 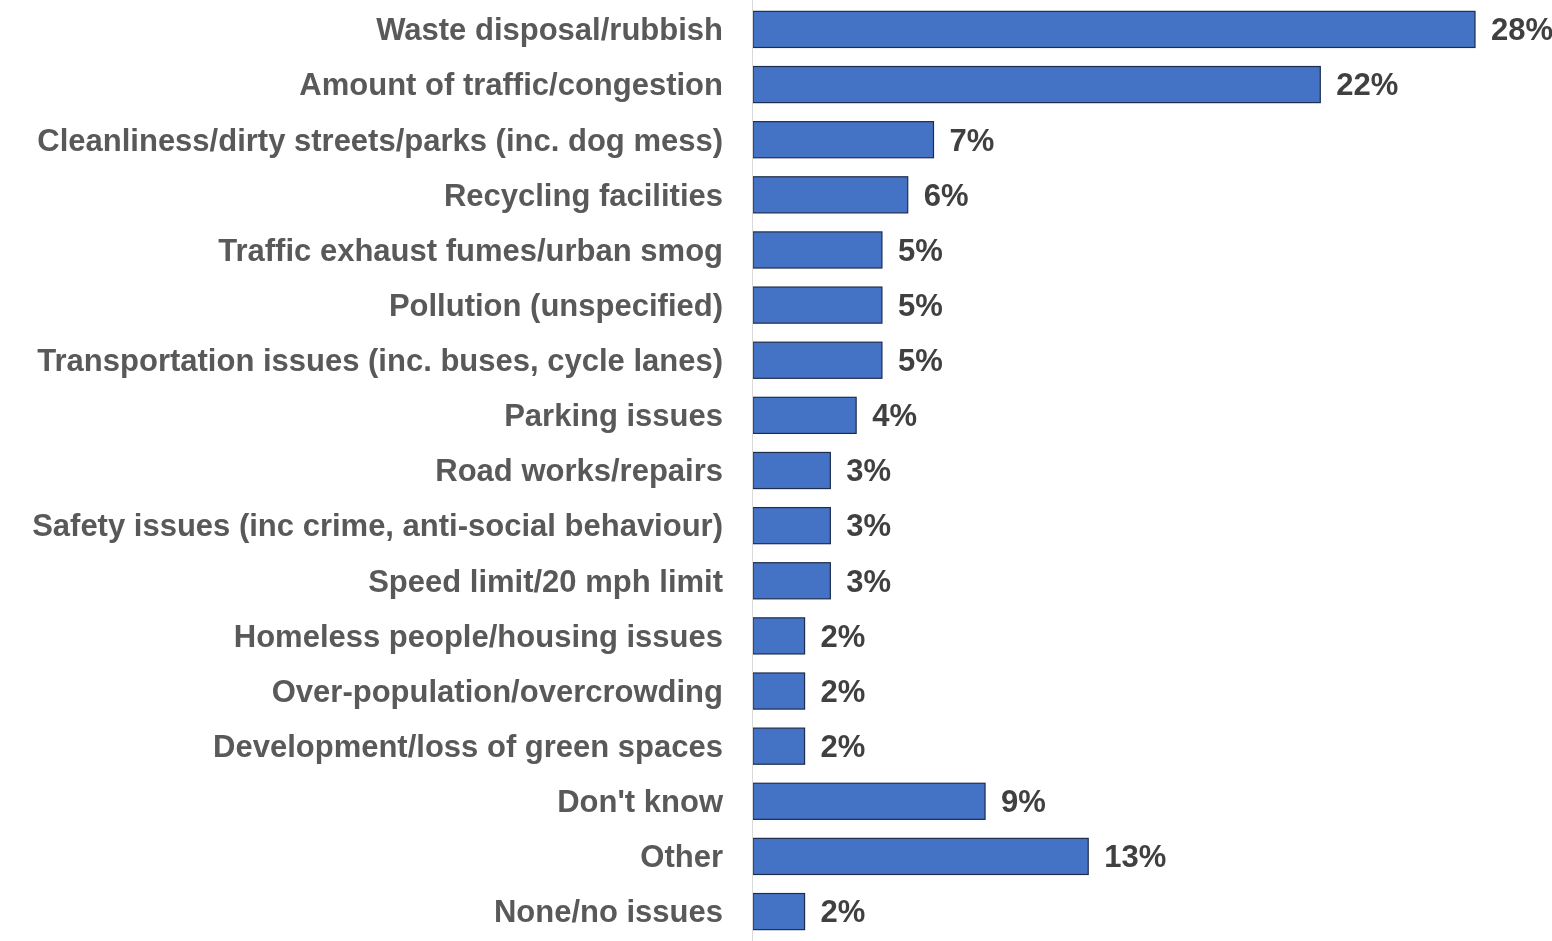 What do you see at coordinates (894, 416) in the screenshot?
I see `data-label: 4%` at bounding box center [894, 416].